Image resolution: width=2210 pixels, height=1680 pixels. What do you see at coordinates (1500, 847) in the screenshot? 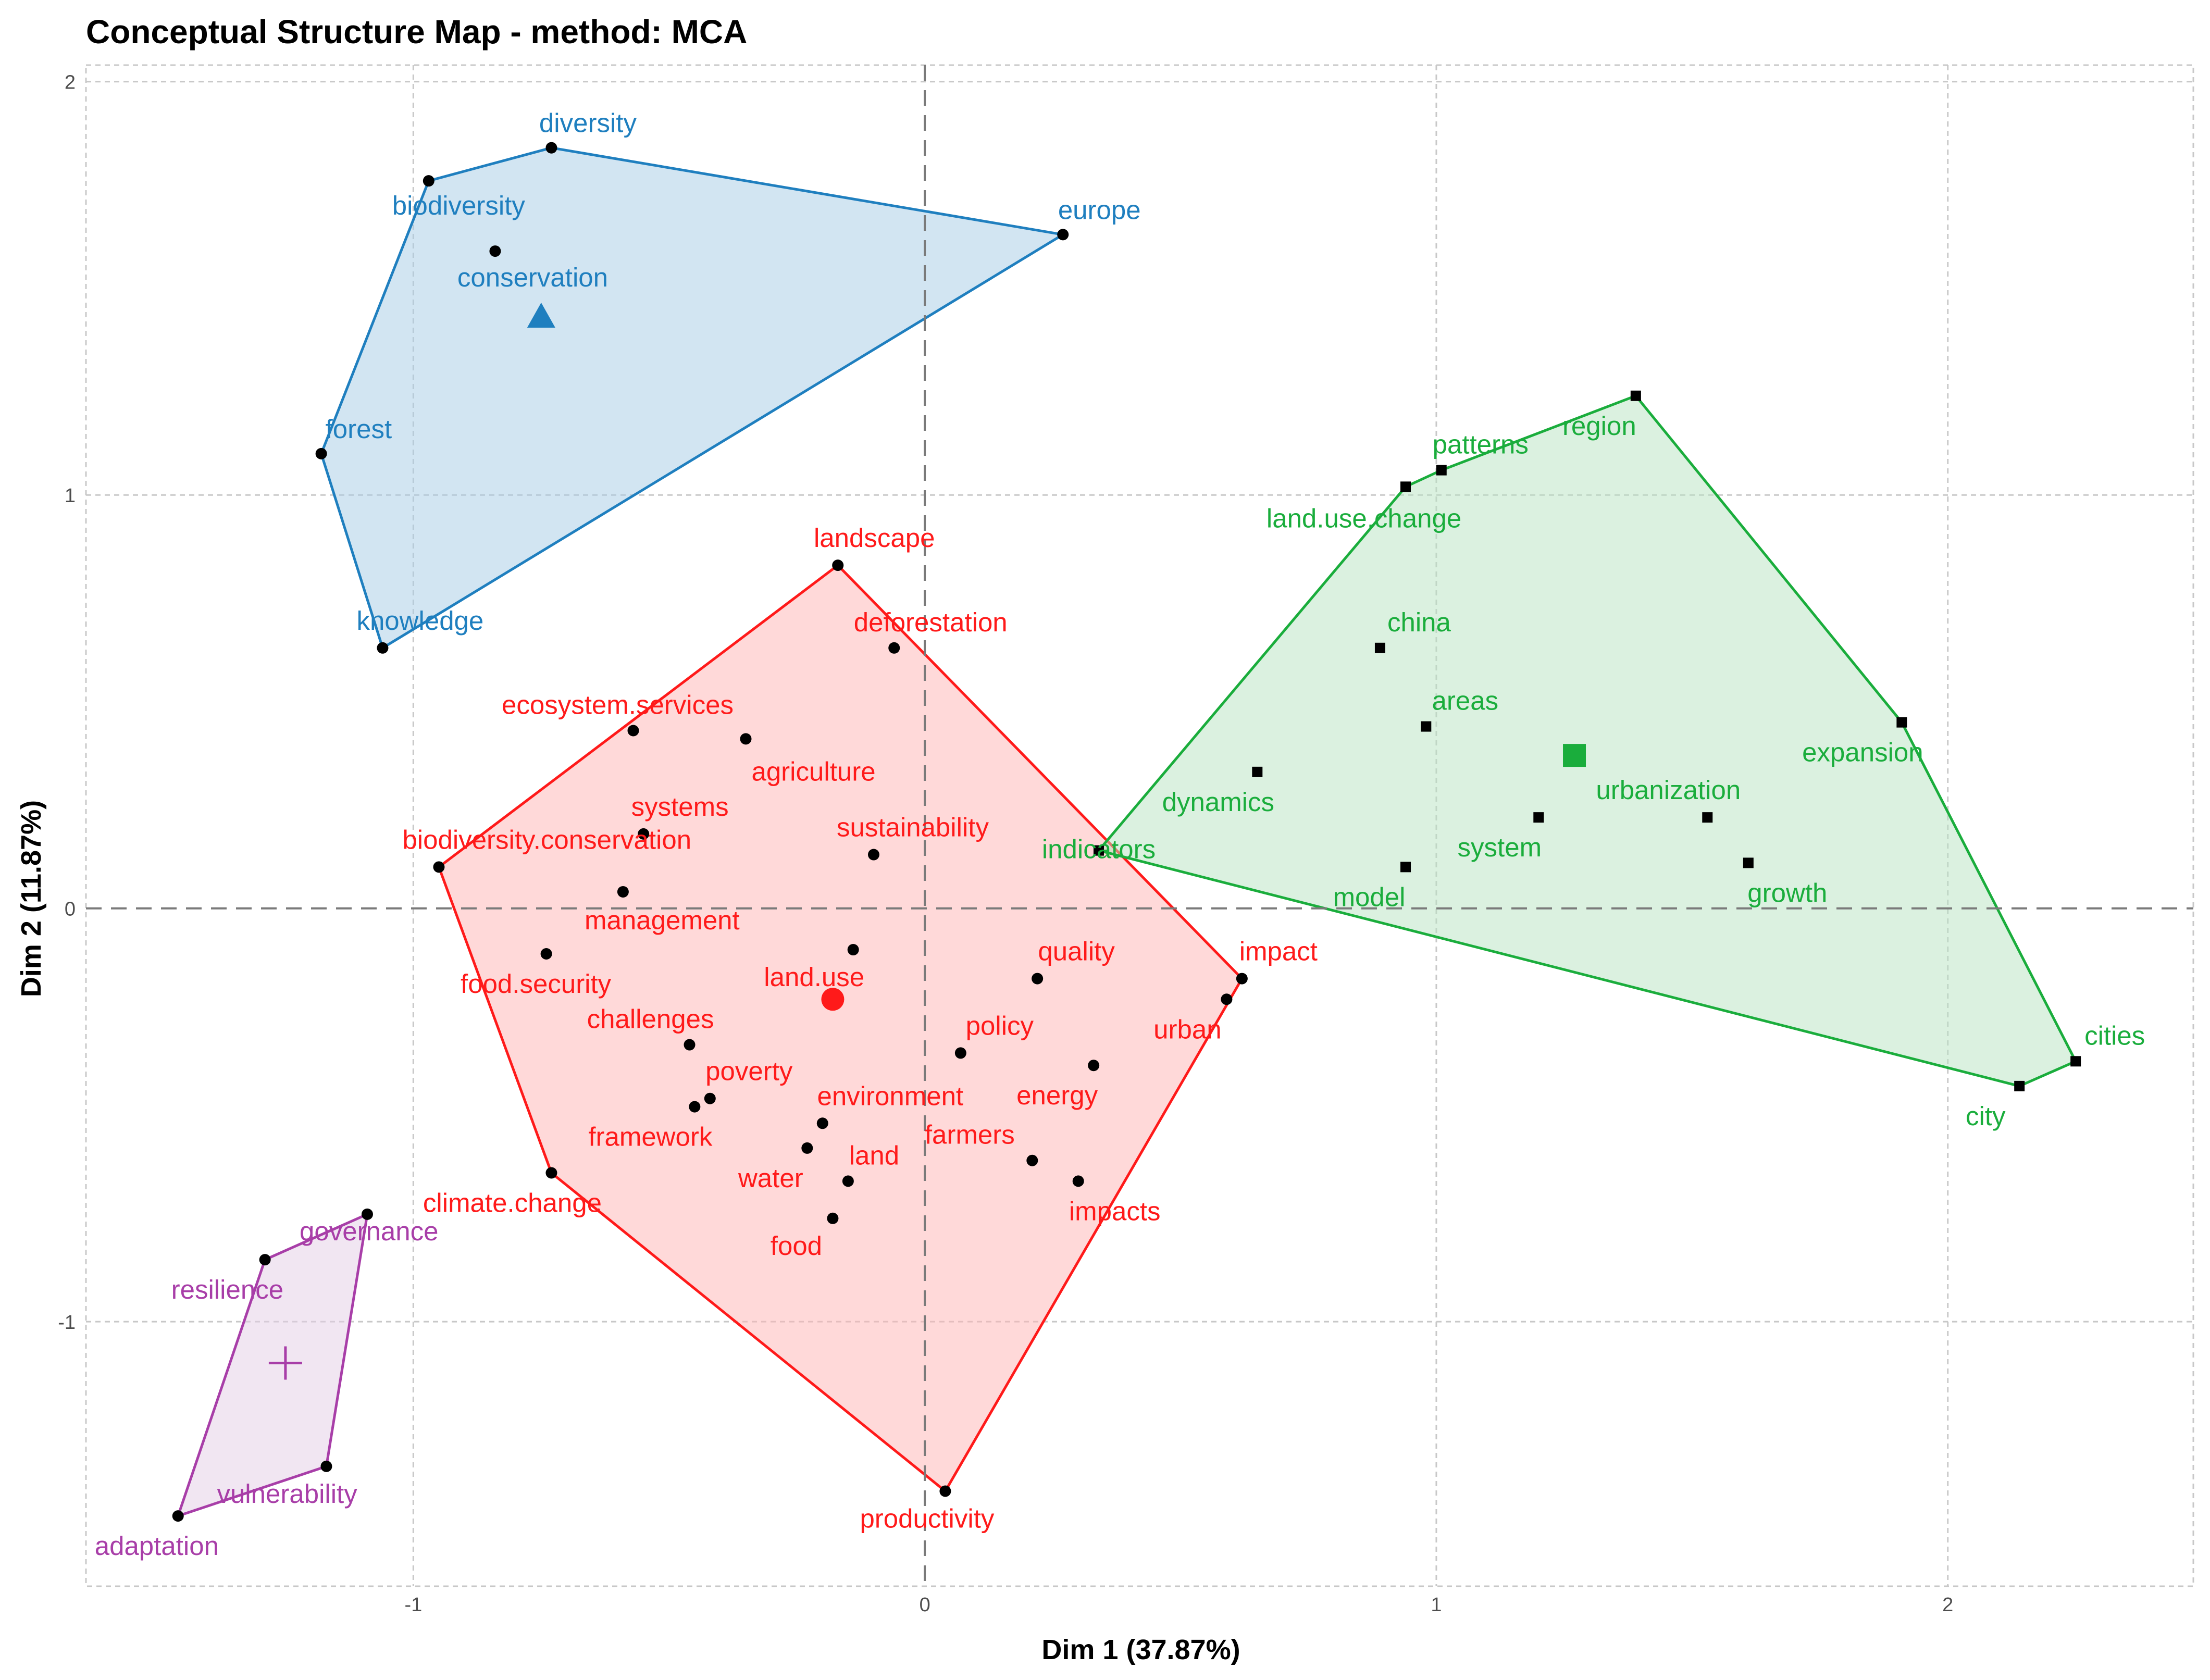
I see `label-system: system` at bounding box center [1500, 847].